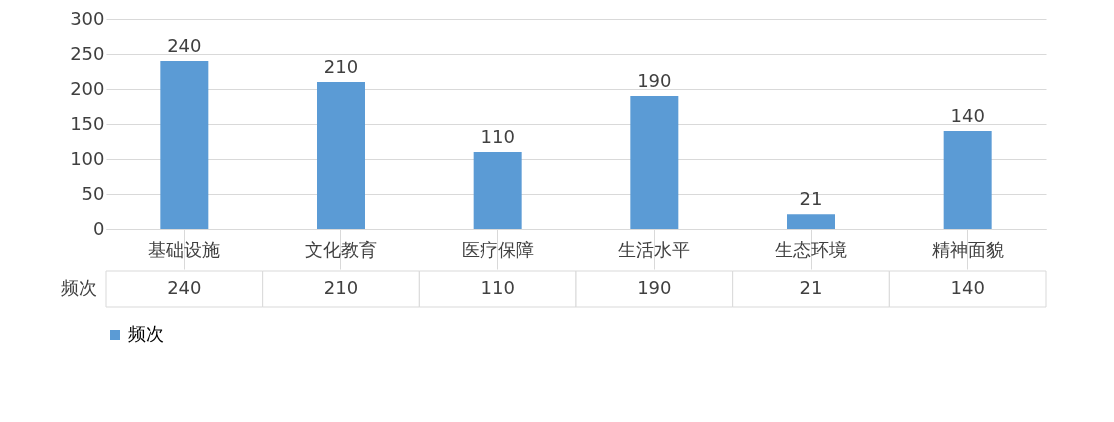 This screenshot has height=422, width=1114. I want to click on text: 频次, so click(78, 287).